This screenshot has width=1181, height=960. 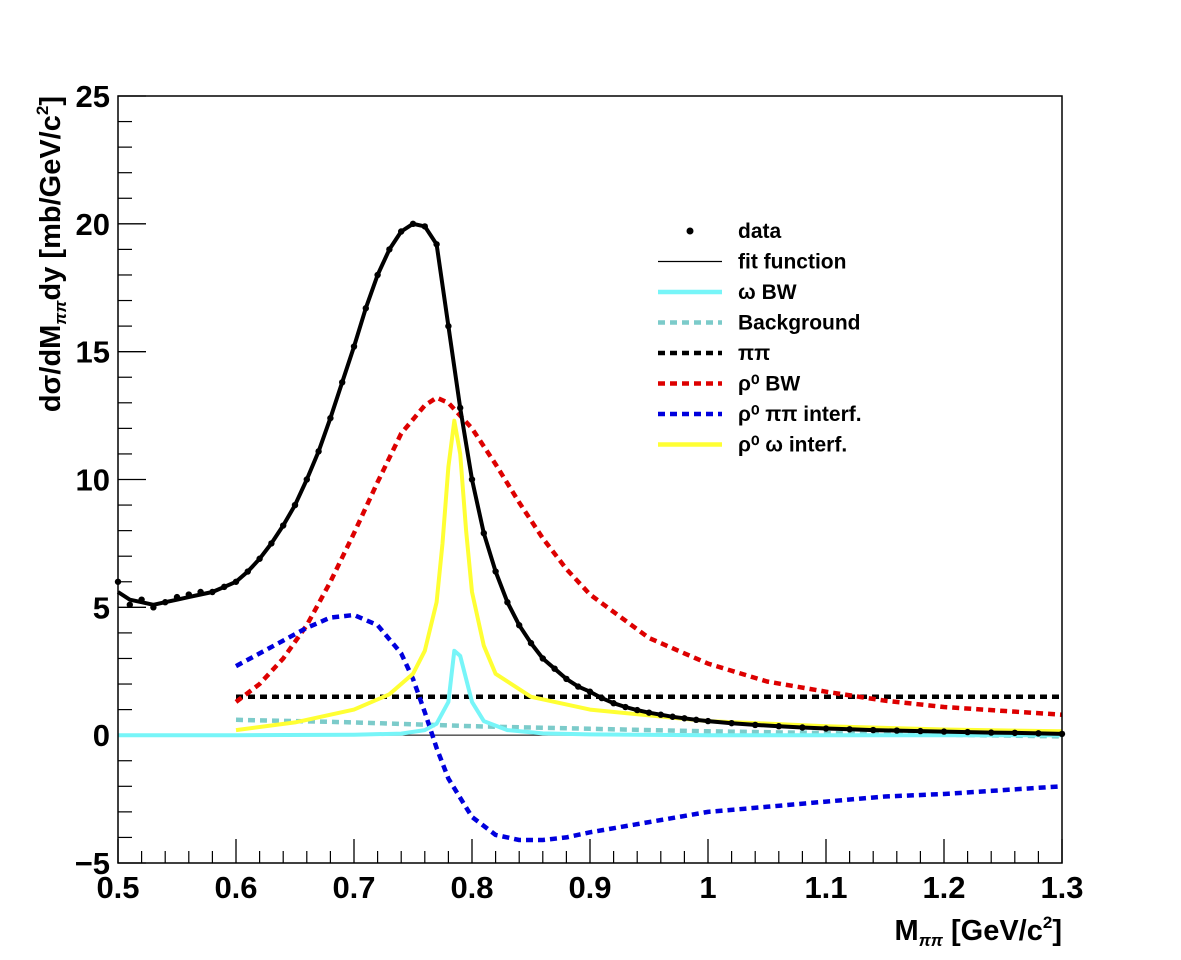 I want to click on series-line--bw, so click(x=590, y=693).